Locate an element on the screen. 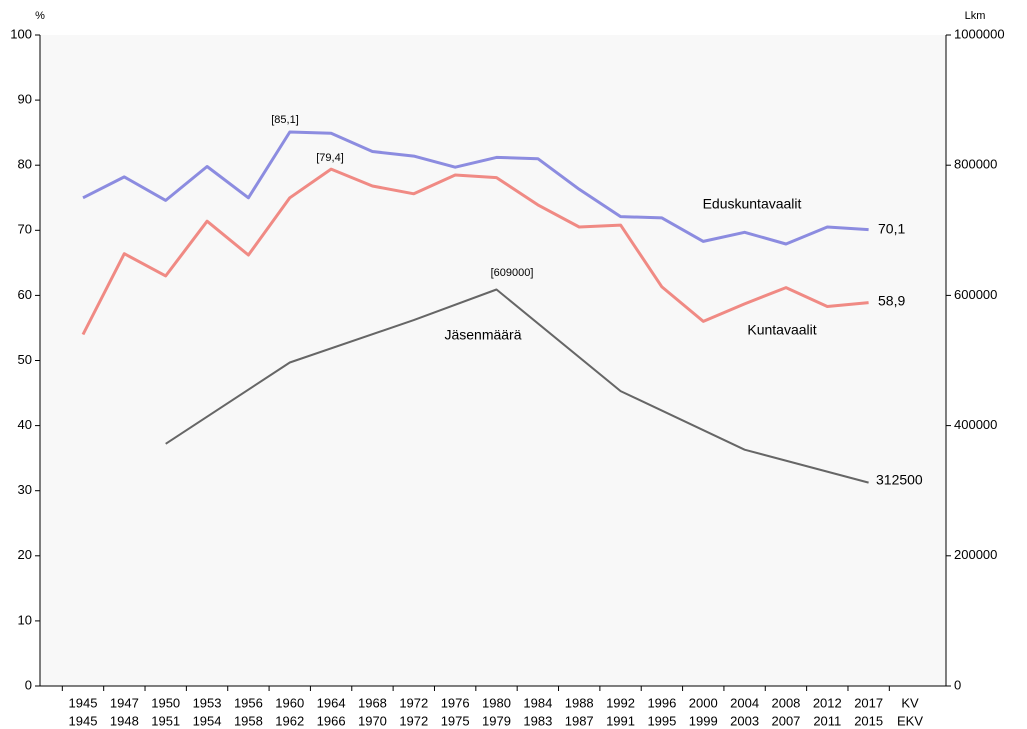 The image size is (1027, 729). annotation: 312500 is located at coordinates (899, 480).